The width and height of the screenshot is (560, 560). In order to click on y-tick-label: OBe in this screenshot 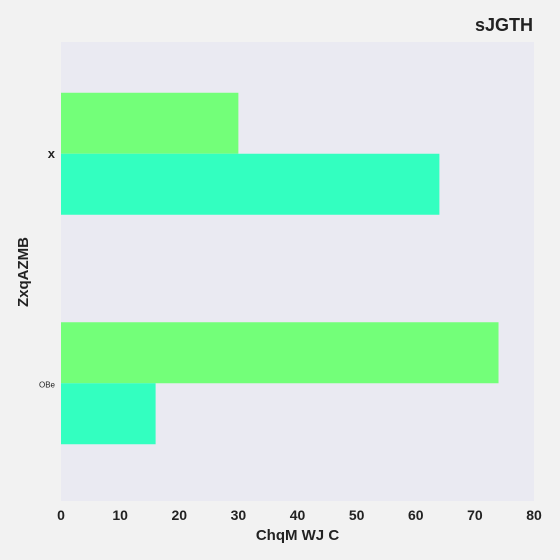, I will do `click(47, 384)`.